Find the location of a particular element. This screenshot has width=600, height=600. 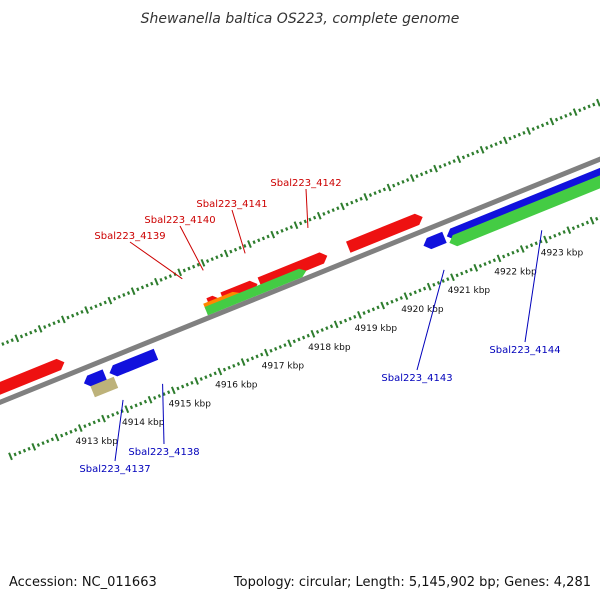

gene-label-Sbal223_4142: Sbal223_4142 is located at coordinates (305, 183).